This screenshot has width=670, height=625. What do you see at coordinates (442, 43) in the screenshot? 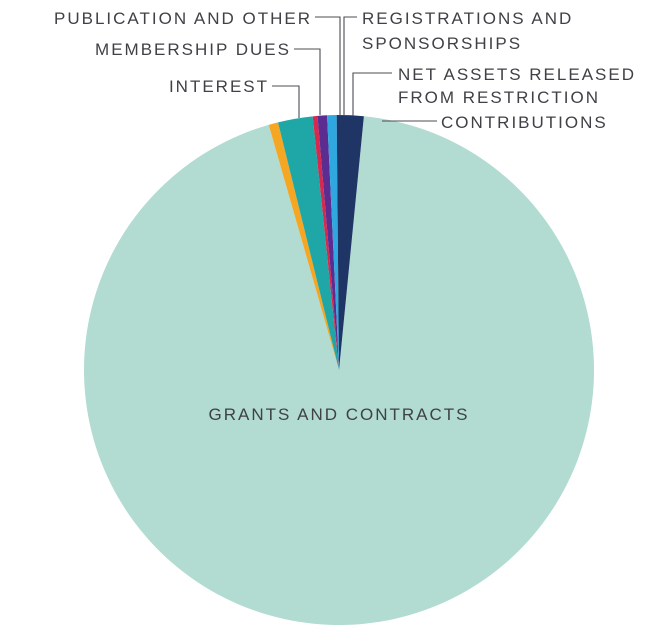
I see `registrations-label-line-2: SPONSORSHIPS` at bounding box center [442, 43].